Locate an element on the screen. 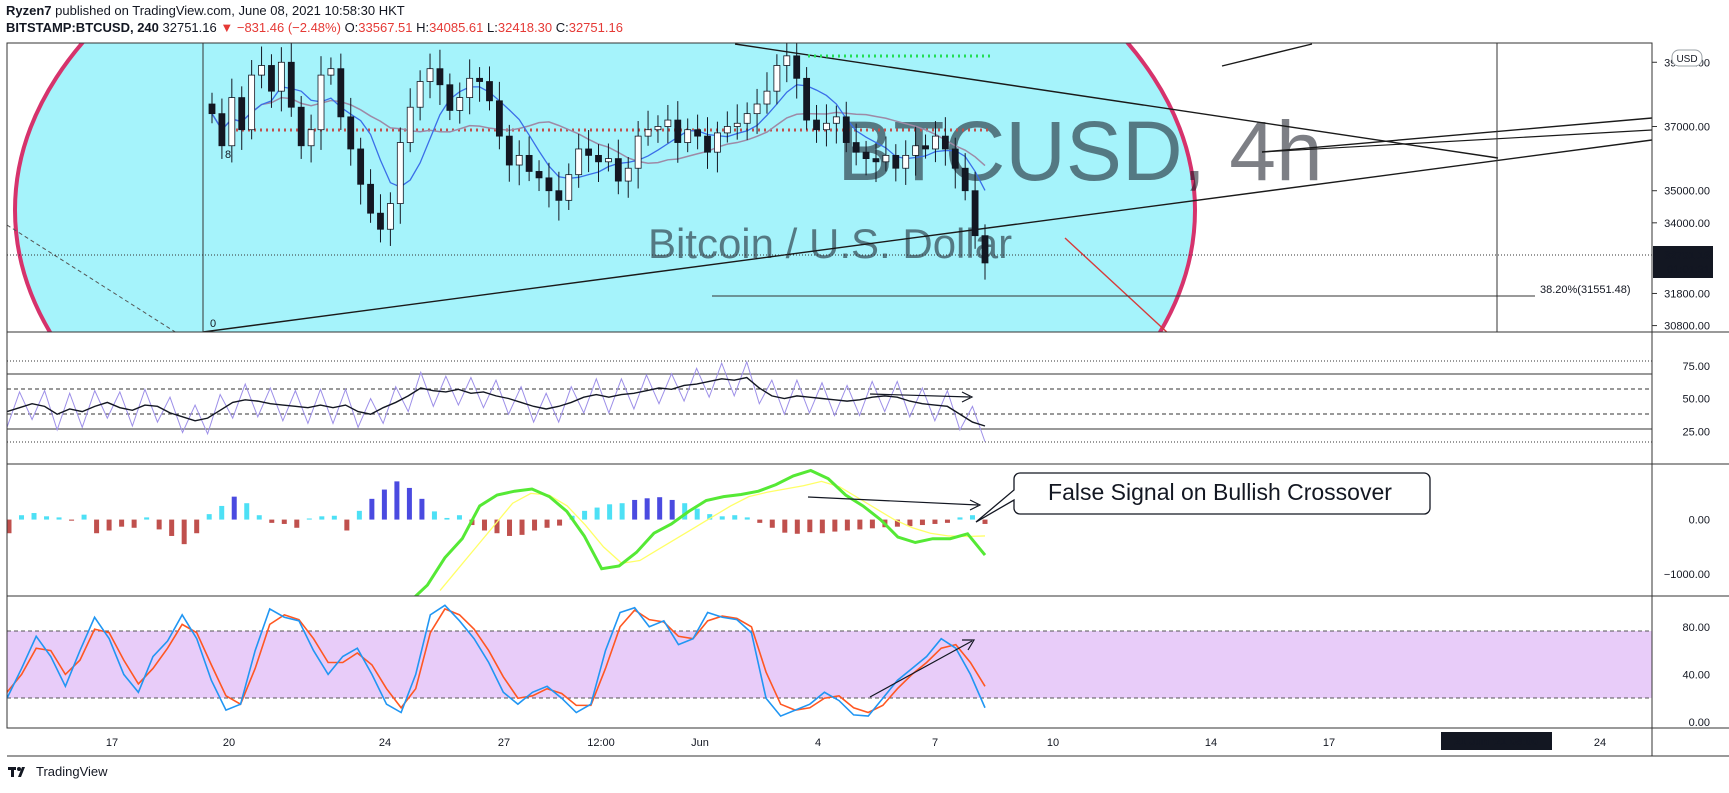 The image size is (1729, 793). price-tick-label: 31800.00 is located at coordinates (1687, 294).